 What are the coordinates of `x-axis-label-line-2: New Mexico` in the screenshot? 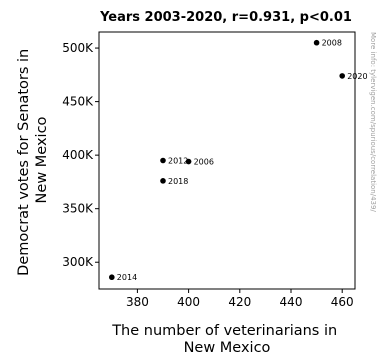 It's located at (227, 347).